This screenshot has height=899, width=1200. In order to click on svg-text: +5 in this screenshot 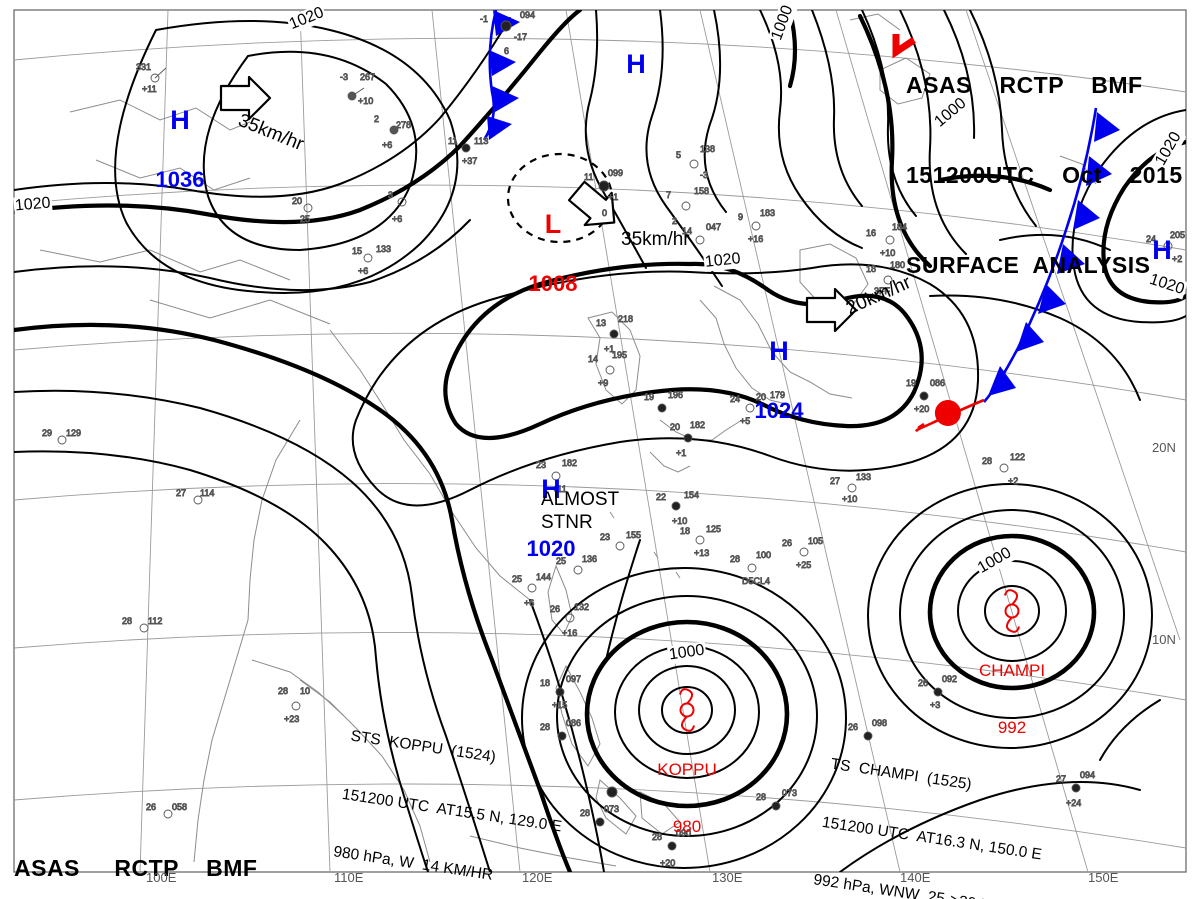, I will do `click(745, 421)`.